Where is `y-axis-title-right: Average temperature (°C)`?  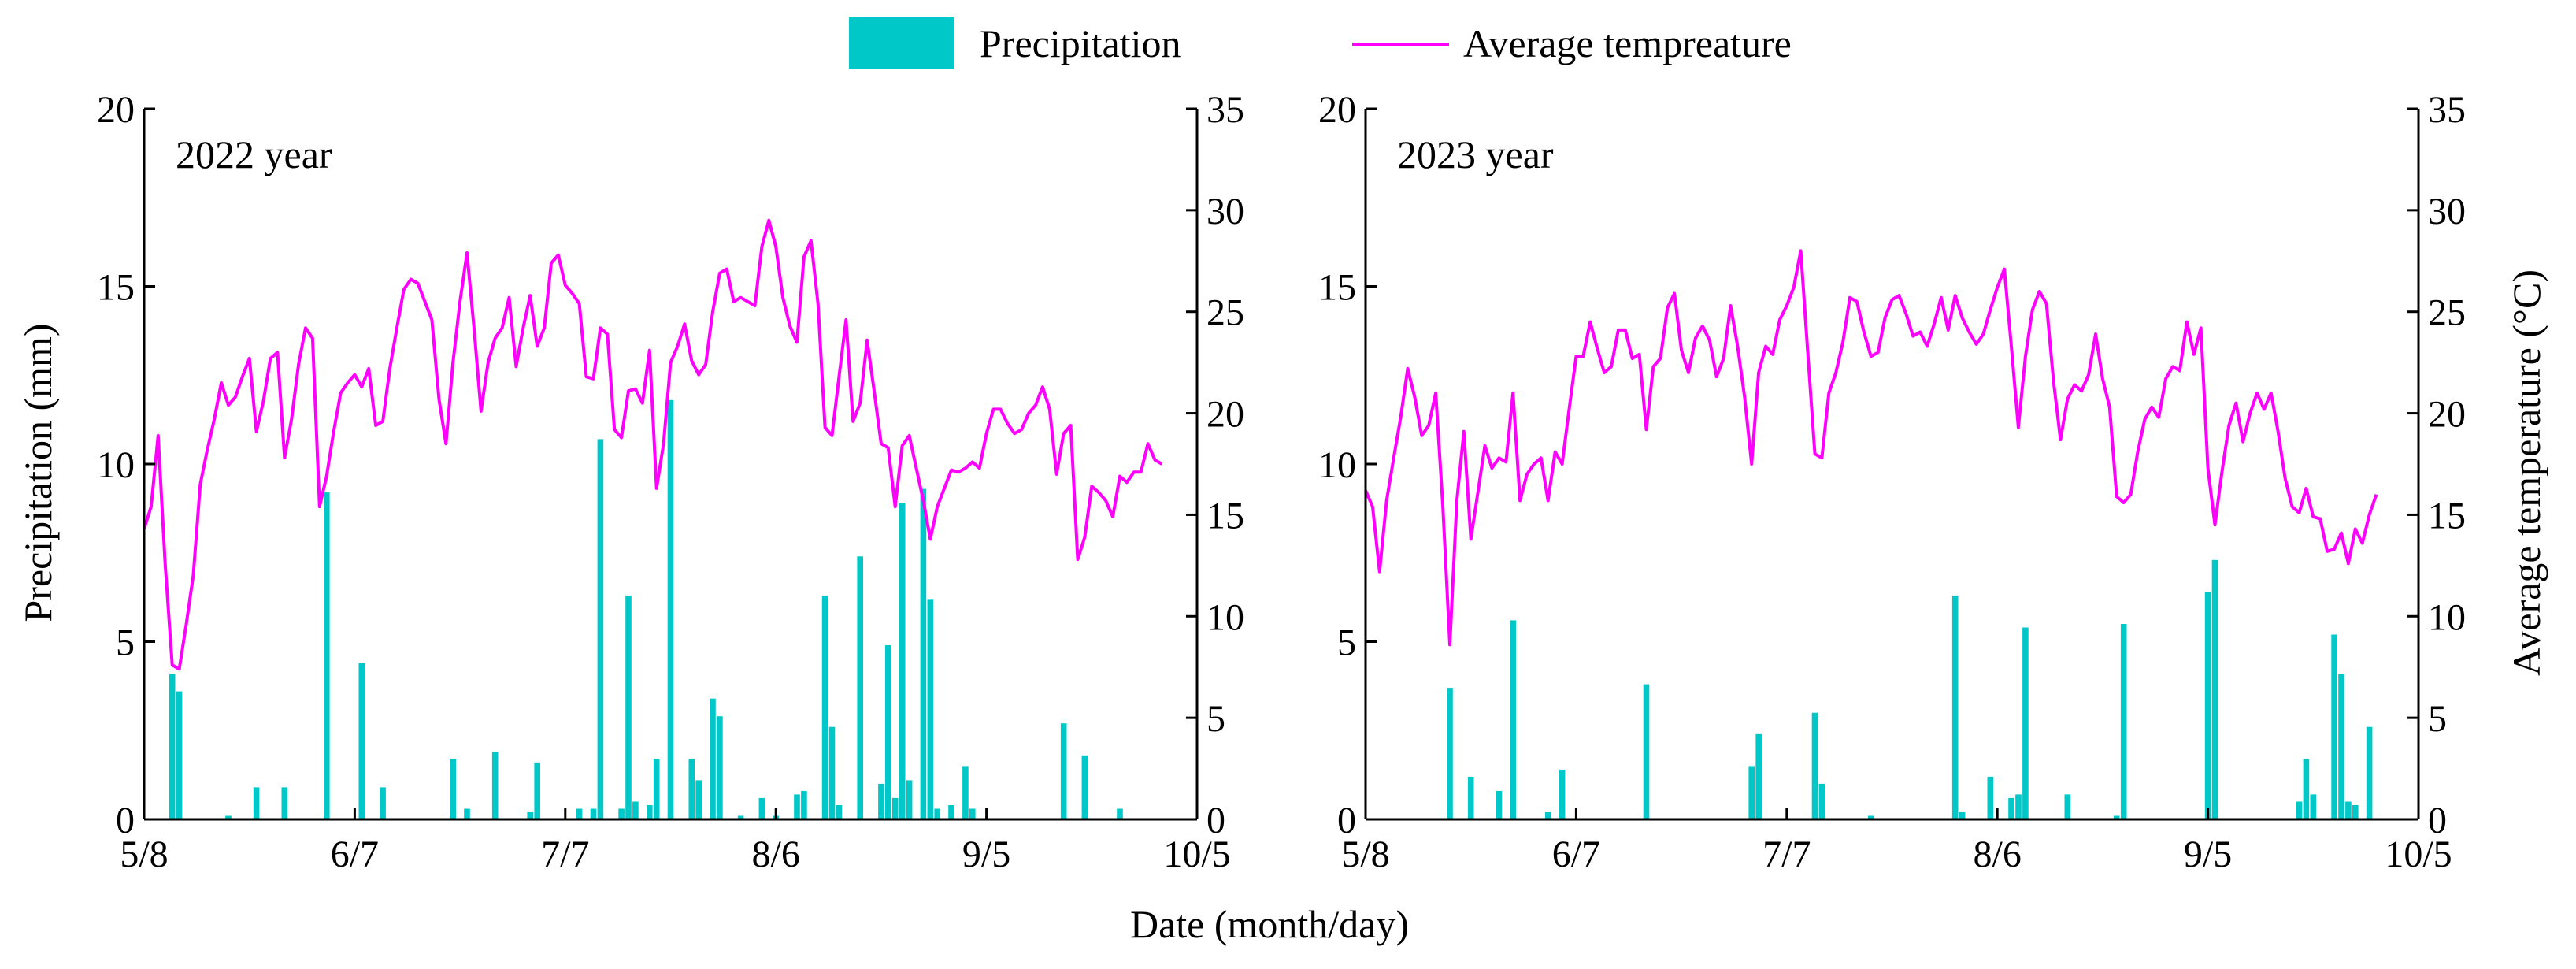
y-axis-title-right: Average temperature (°C) is located at coordinates (2526, 472).